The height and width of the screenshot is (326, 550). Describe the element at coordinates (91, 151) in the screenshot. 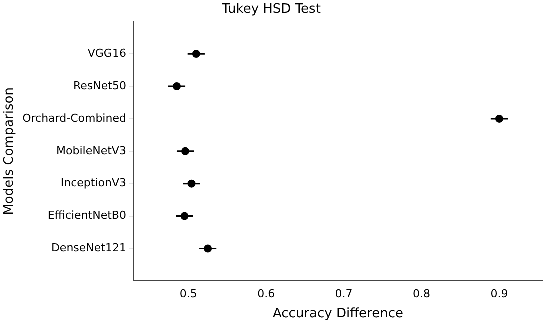

I see `y-tick-label: MobileNetV3` at that location.